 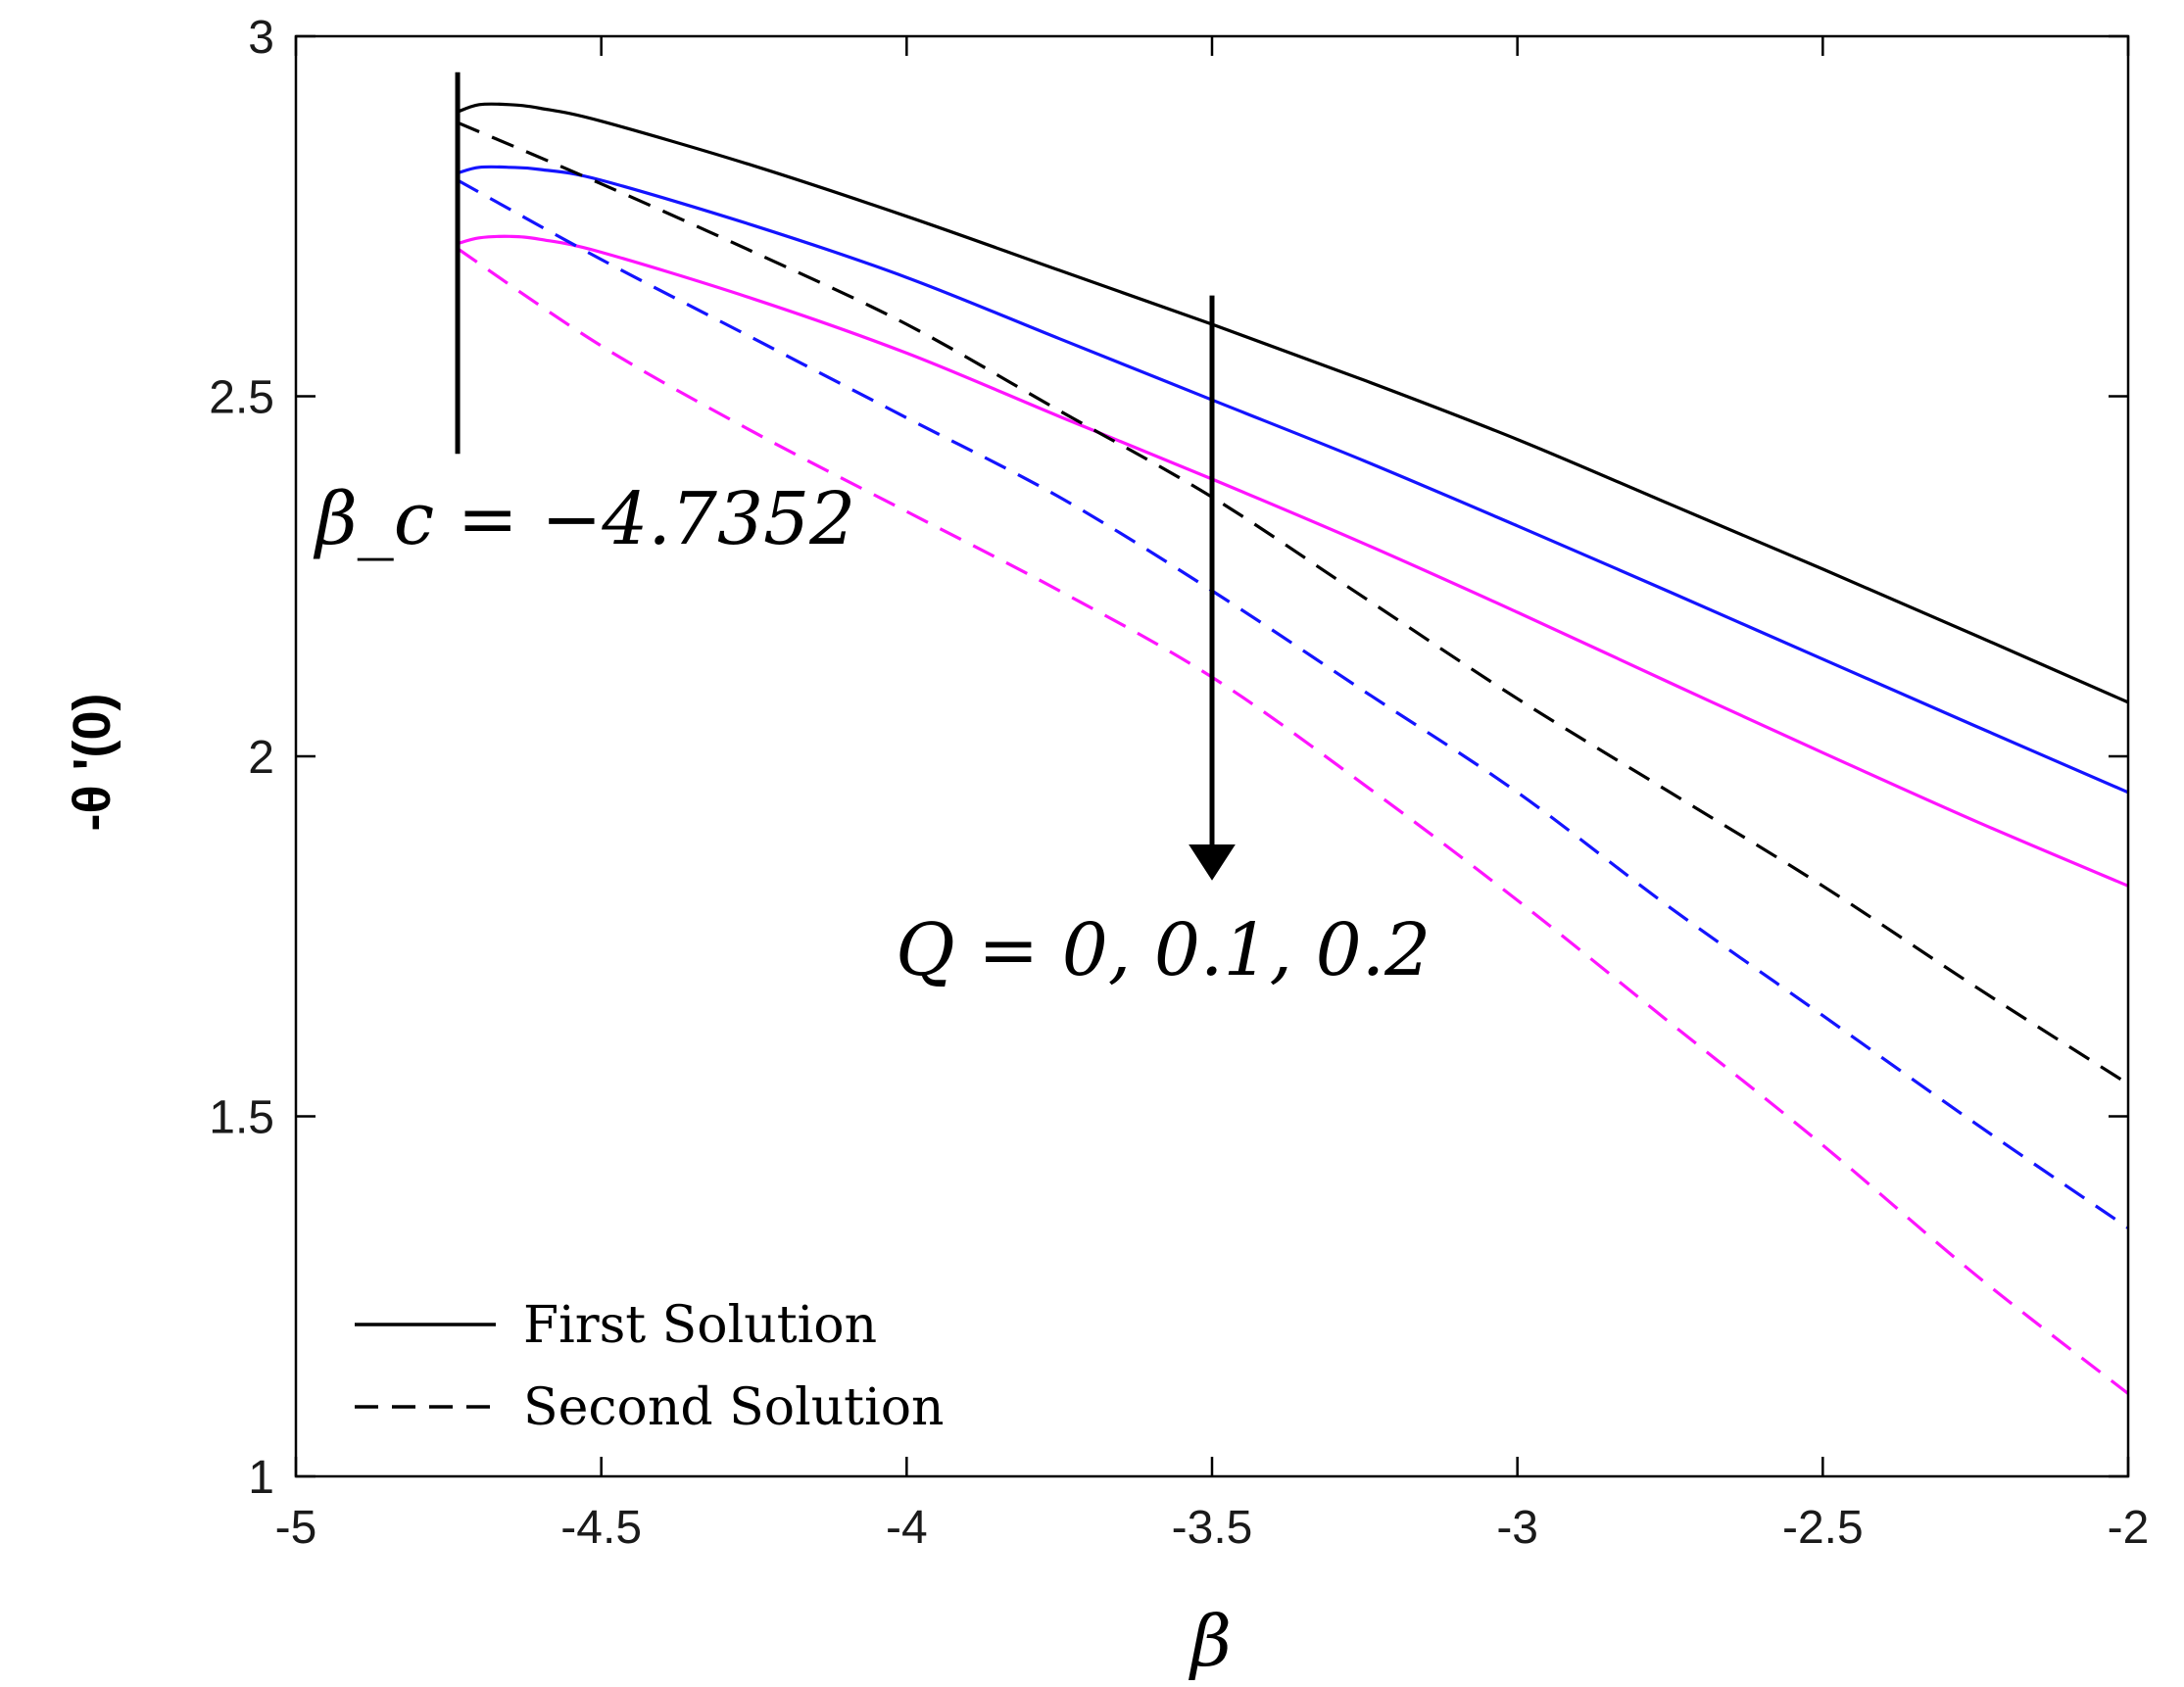 What do you see at coordinates (907, 1528) in the screenshot?
I see `x-tick-label: -4` at bounding box center [907, 1528].